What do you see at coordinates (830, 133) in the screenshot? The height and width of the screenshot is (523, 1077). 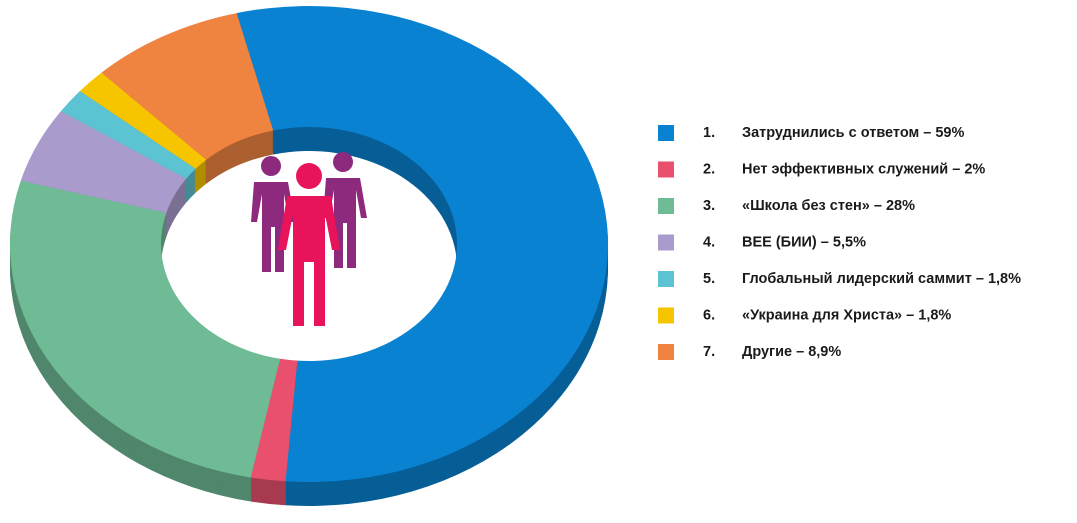 I see `legend-category: Затруднились с ответом` at bounding box center [830, 133].